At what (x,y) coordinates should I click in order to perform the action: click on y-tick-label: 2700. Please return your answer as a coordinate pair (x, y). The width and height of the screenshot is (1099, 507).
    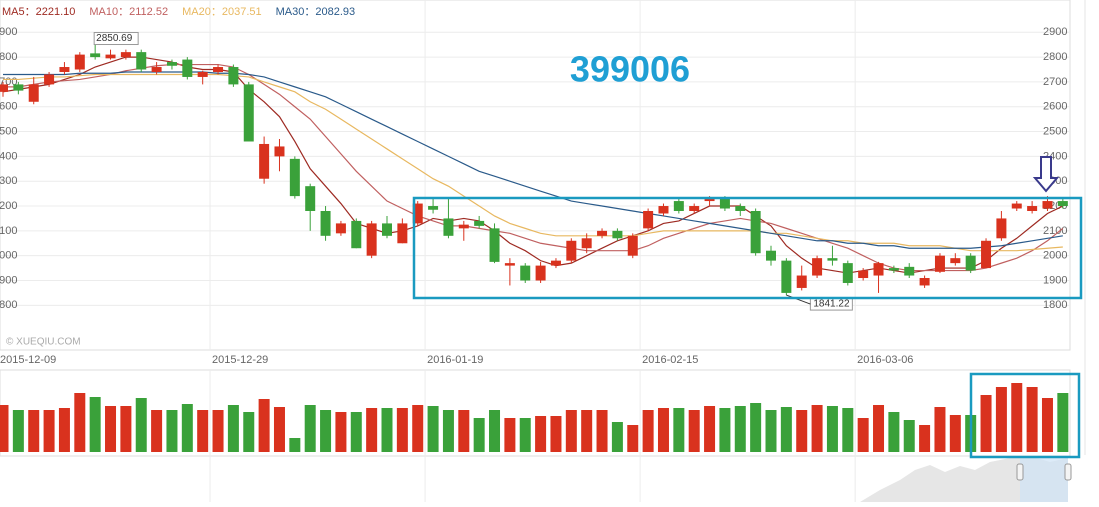
    Looking at the image, I should click on (1055, 82).